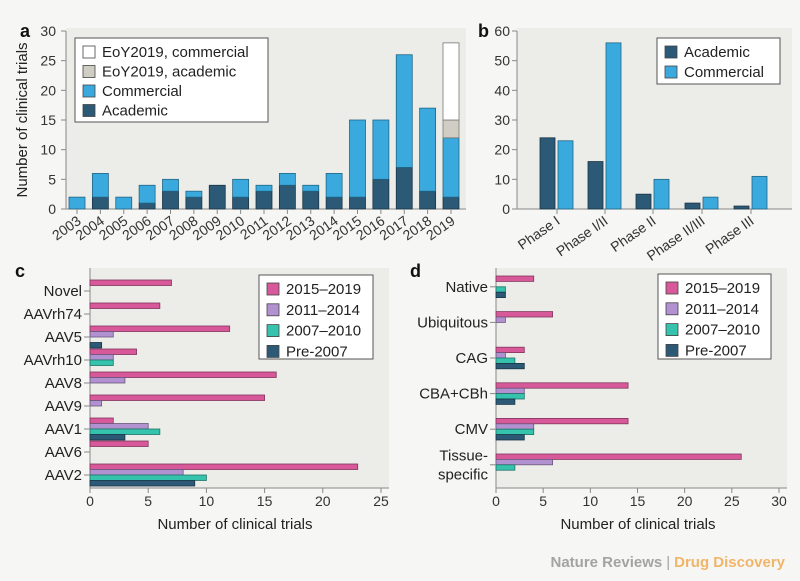  I want to click on legend-box, so click(718, 61).